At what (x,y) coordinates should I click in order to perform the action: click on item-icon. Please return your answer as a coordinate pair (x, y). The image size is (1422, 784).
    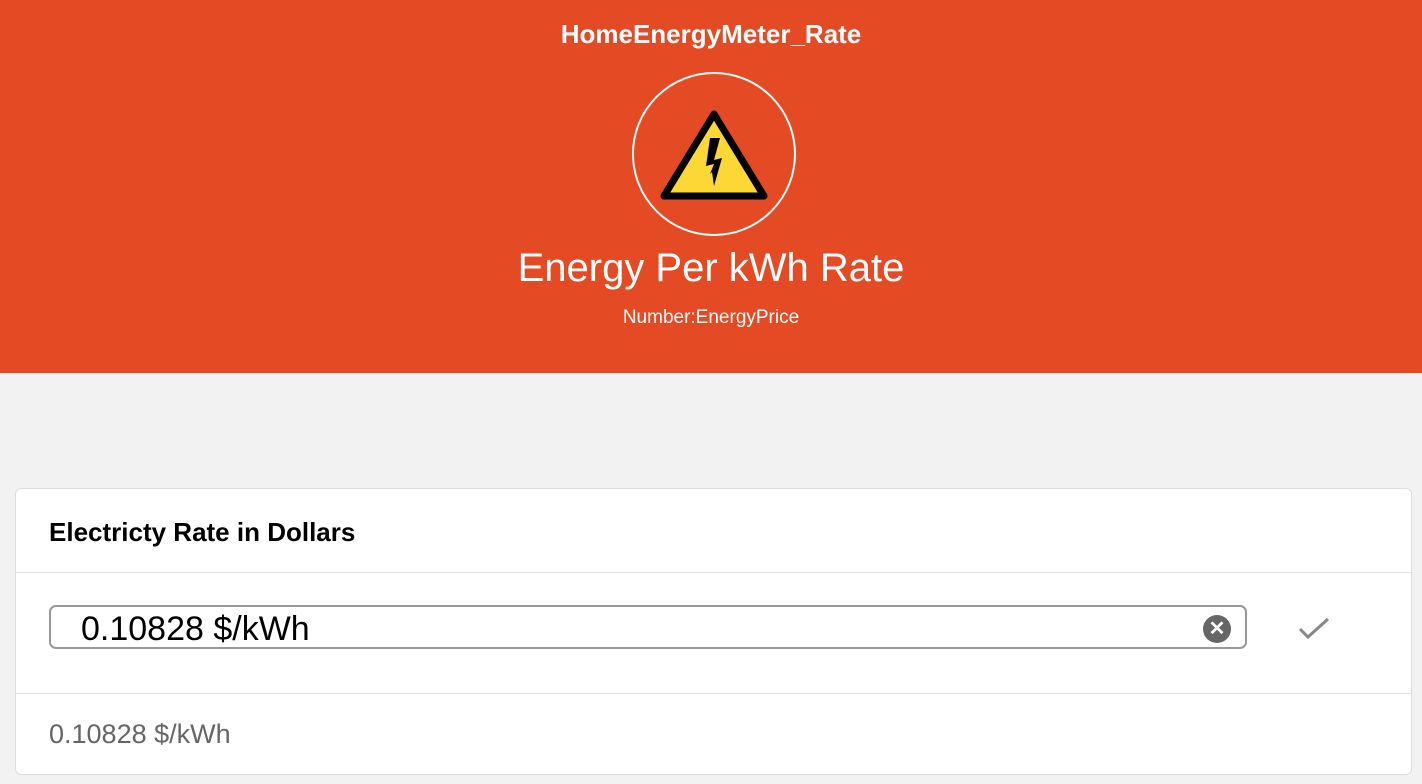
    Looking at the image, I should click on (714, 154).